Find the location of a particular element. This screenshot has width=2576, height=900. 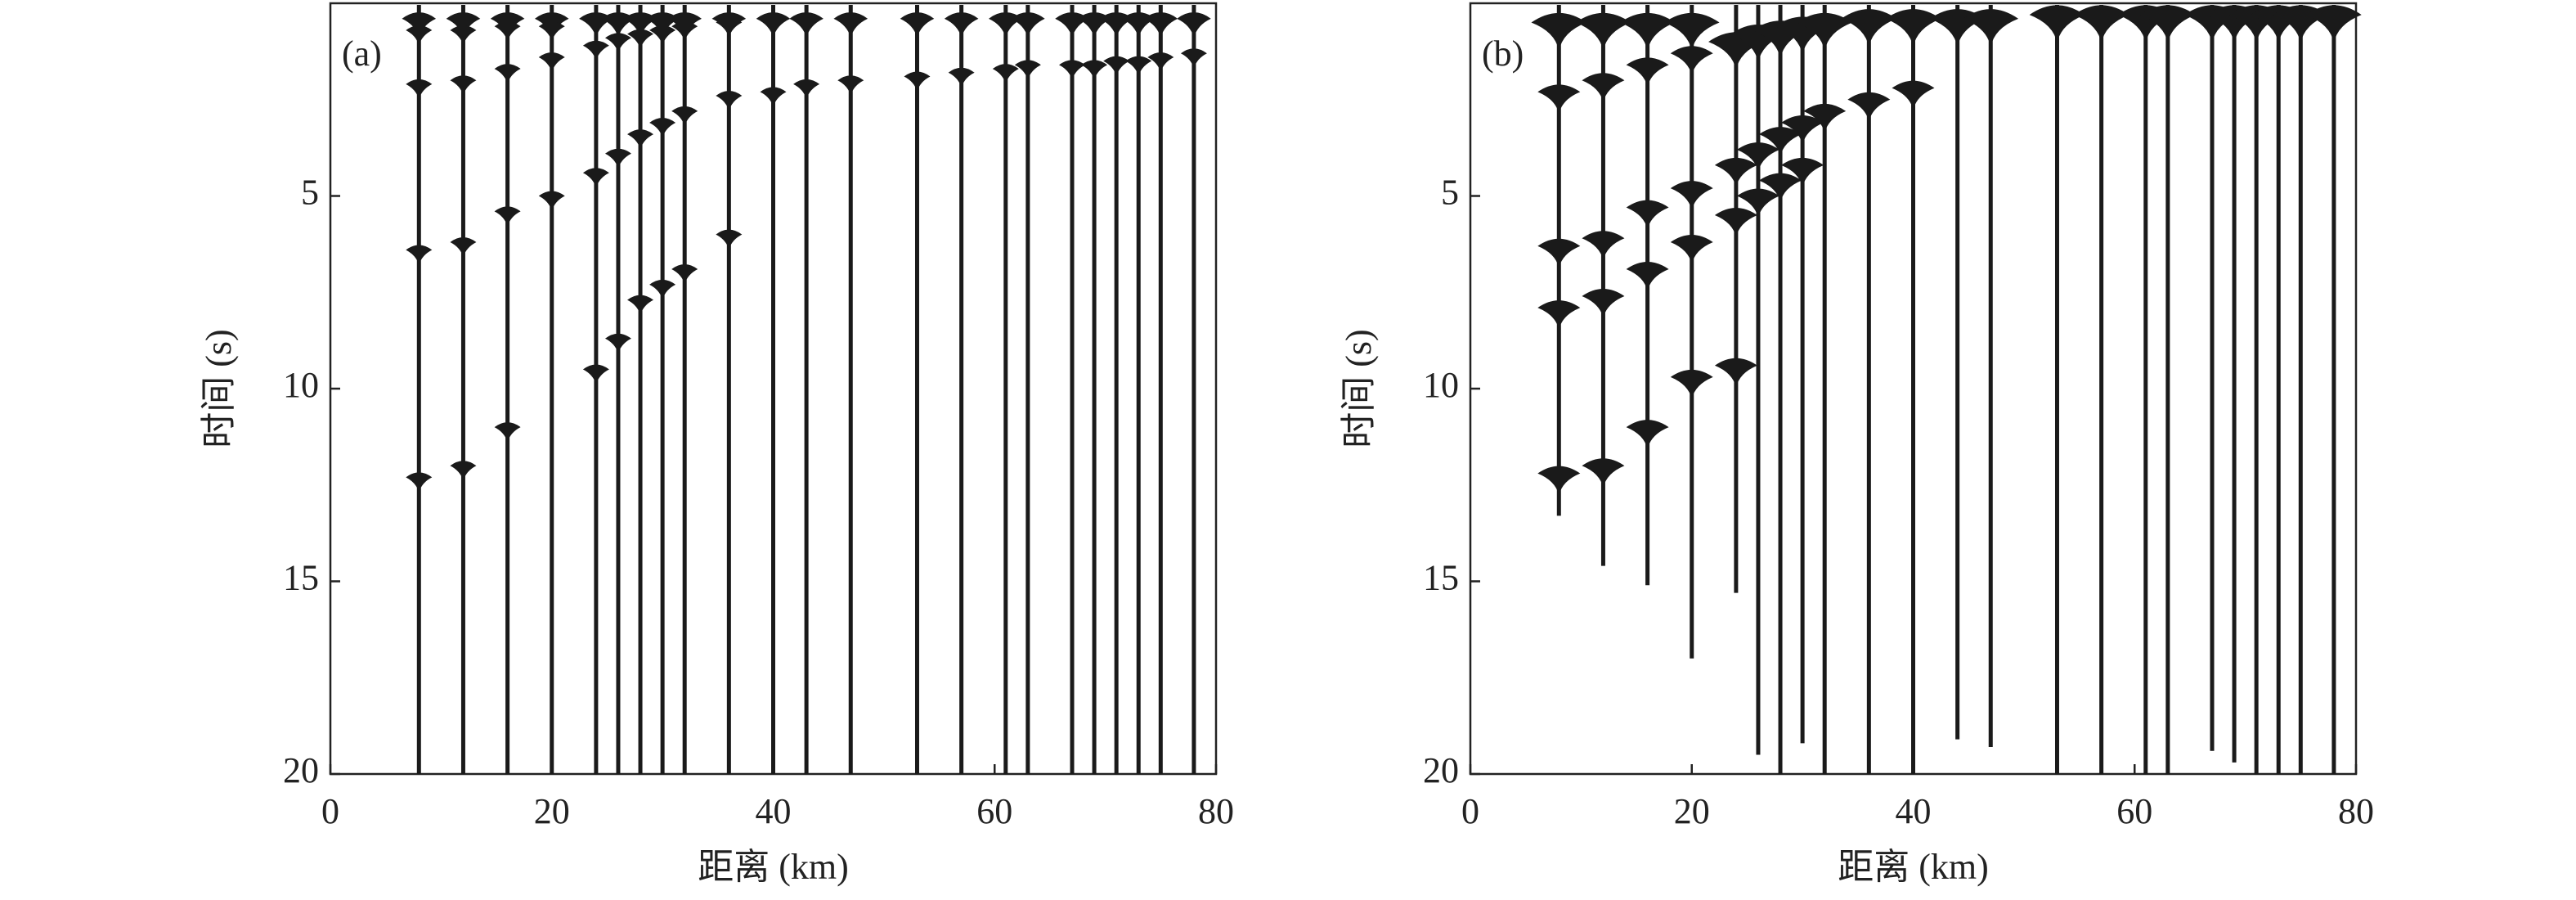

y-tick-label: 5 is located at coordinates (310, 193).